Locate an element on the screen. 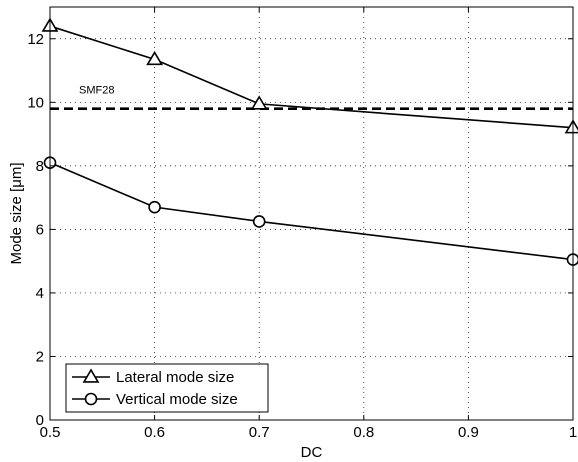 Image resolution: width=578 pixels, height=462 pixels. legend-label-vertical: Vertical mode size is located at coordinates (177, 399).